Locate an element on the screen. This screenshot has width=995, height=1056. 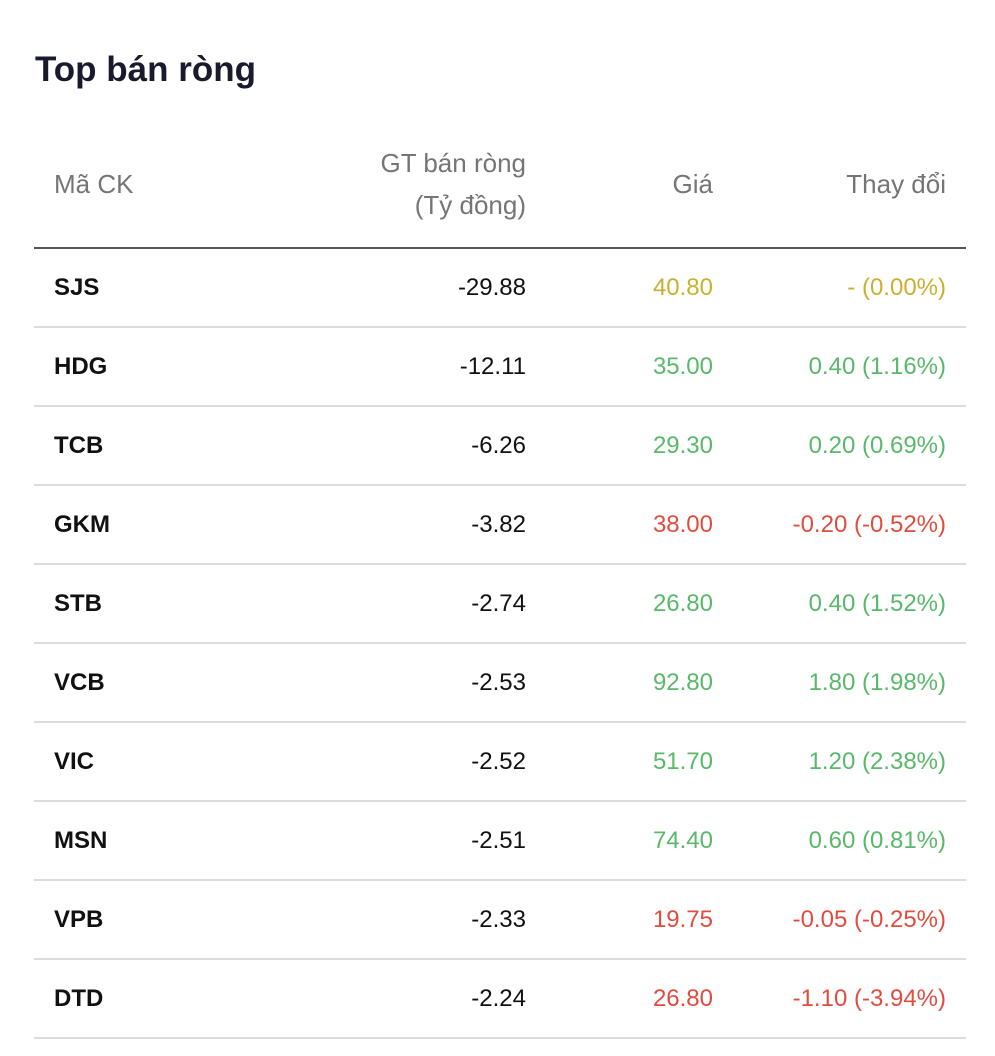
table-row: VPB -2.33 19.75 -0.05 (-0.25%) is located at coordinates (500, 920).